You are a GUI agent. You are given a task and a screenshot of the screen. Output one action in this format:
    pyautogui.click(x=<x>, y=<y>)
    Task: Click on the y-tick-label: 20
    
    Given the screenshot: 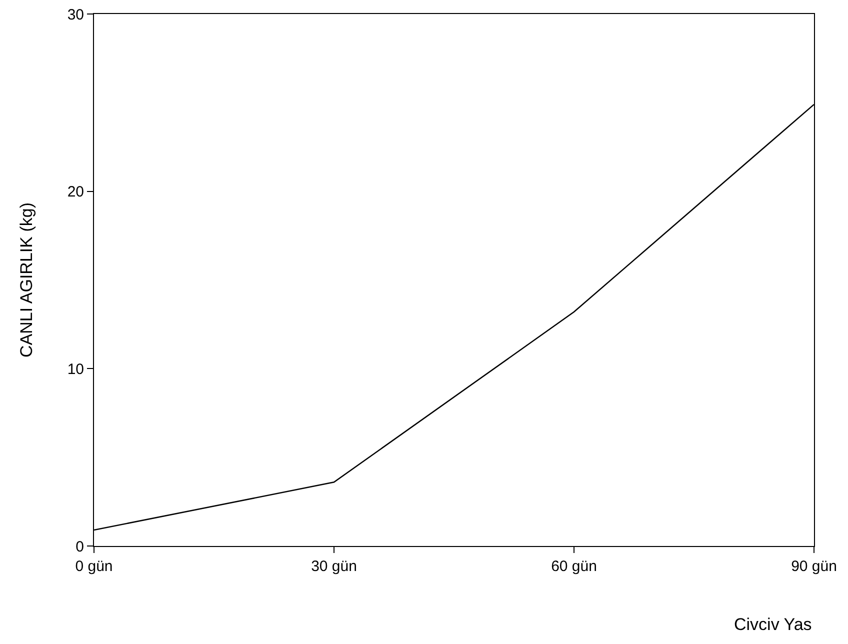 What is the action you would take?
    pyautogui.click(x=75, y=192)
    